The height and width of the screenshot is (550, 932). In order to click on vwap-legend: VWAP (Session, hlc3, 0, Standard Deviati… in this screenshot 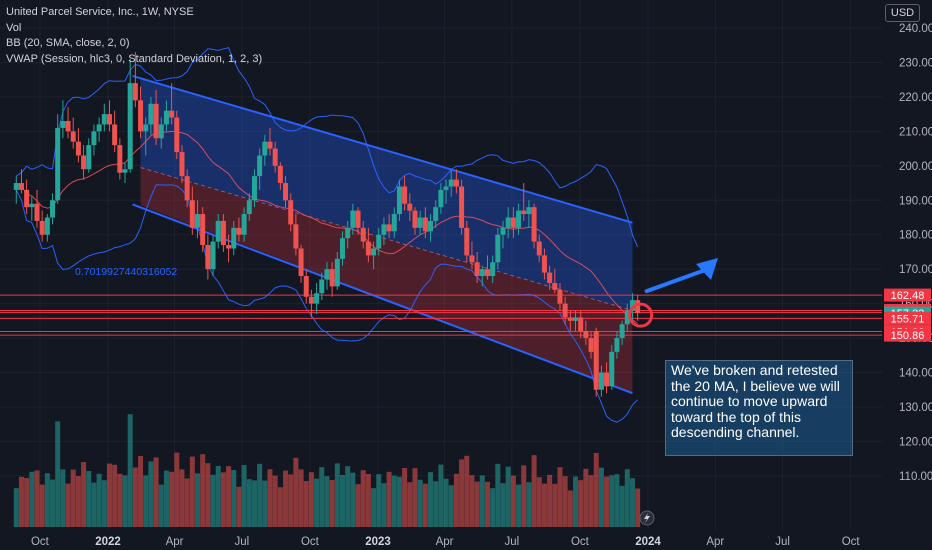, I will do `click(134, 58)`.